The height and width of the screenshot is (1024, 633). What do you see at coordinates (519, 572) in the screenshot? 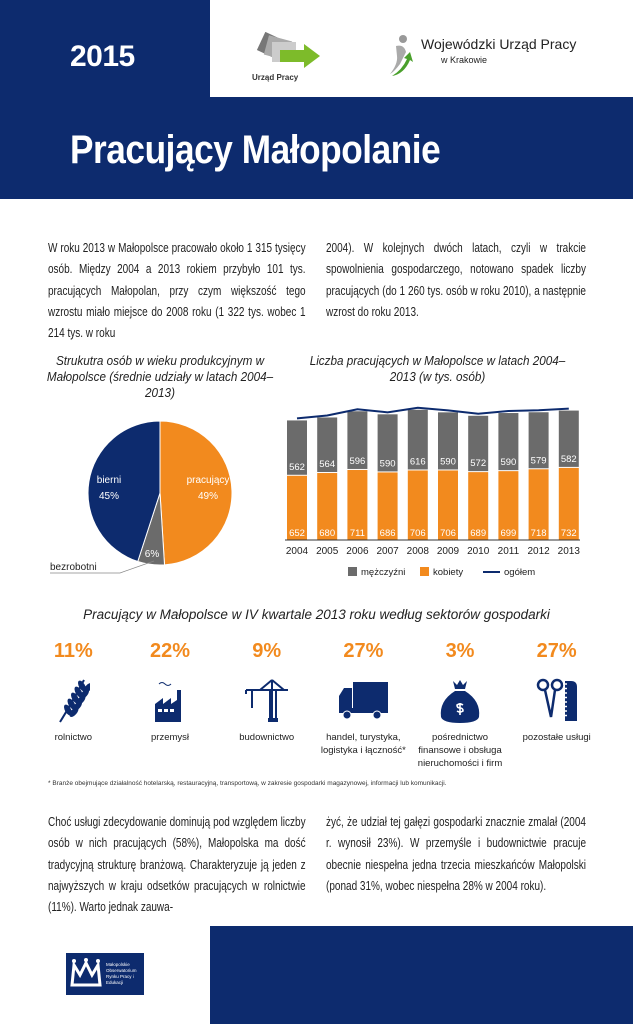
I see `legend-ogolem: ogółem` at bounding box center [519, 572].